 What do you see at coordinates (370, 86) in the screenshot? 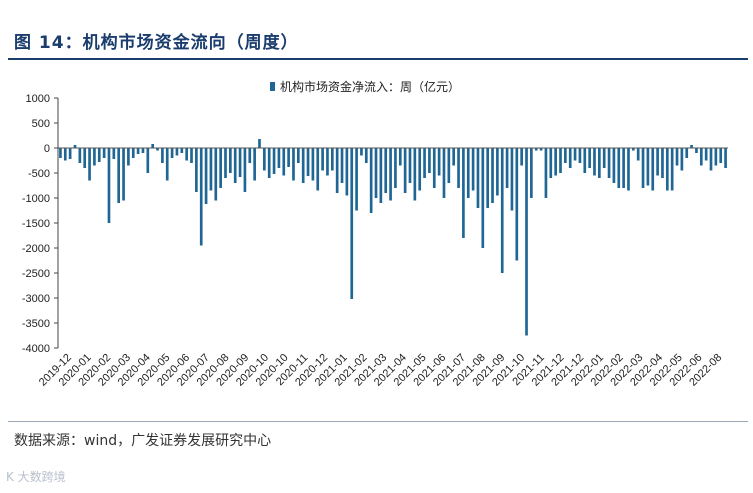
I see `legend-label: 机构市场资金净流入：周（亿元）` at bounding box center [370, 86].